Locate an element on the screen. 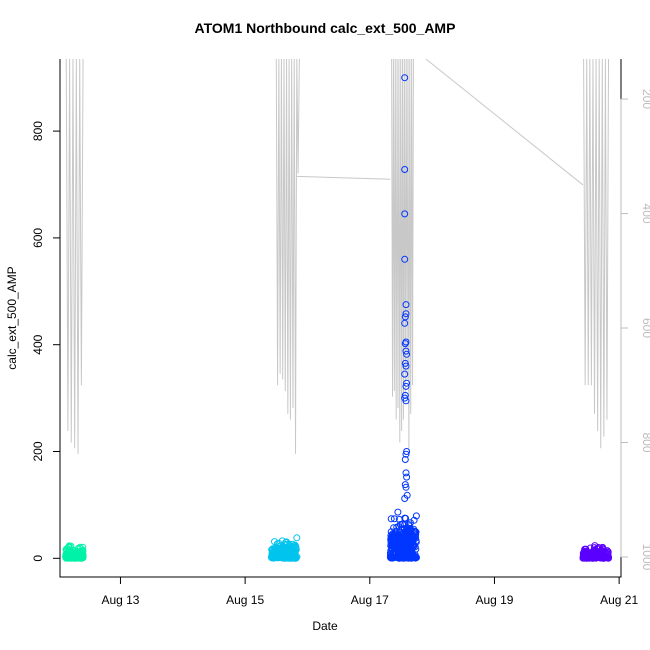 This screenshot has height=650, width=650. x-tick-label: Aug 13 is located at coordinates (120, 600).